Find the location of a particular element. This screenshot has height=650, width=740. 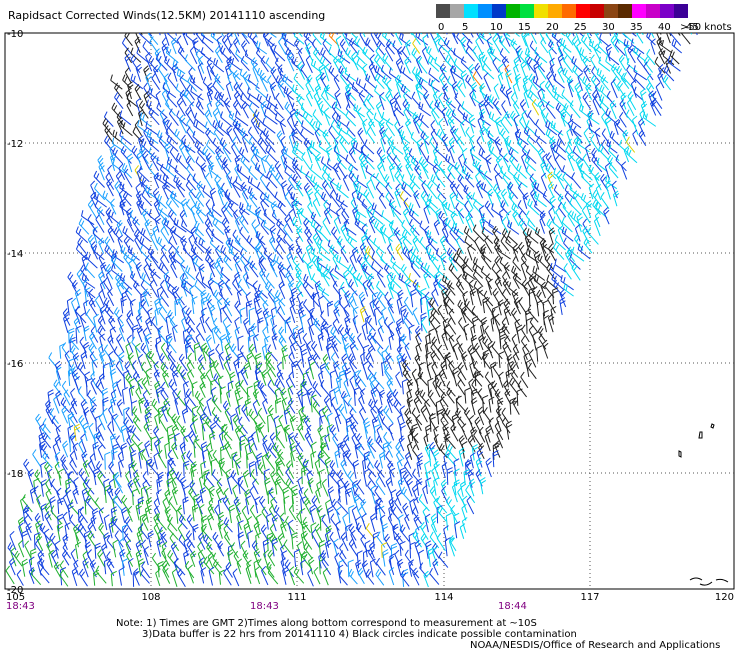

latitude-label: -16 is located at coordinates (15, 364).